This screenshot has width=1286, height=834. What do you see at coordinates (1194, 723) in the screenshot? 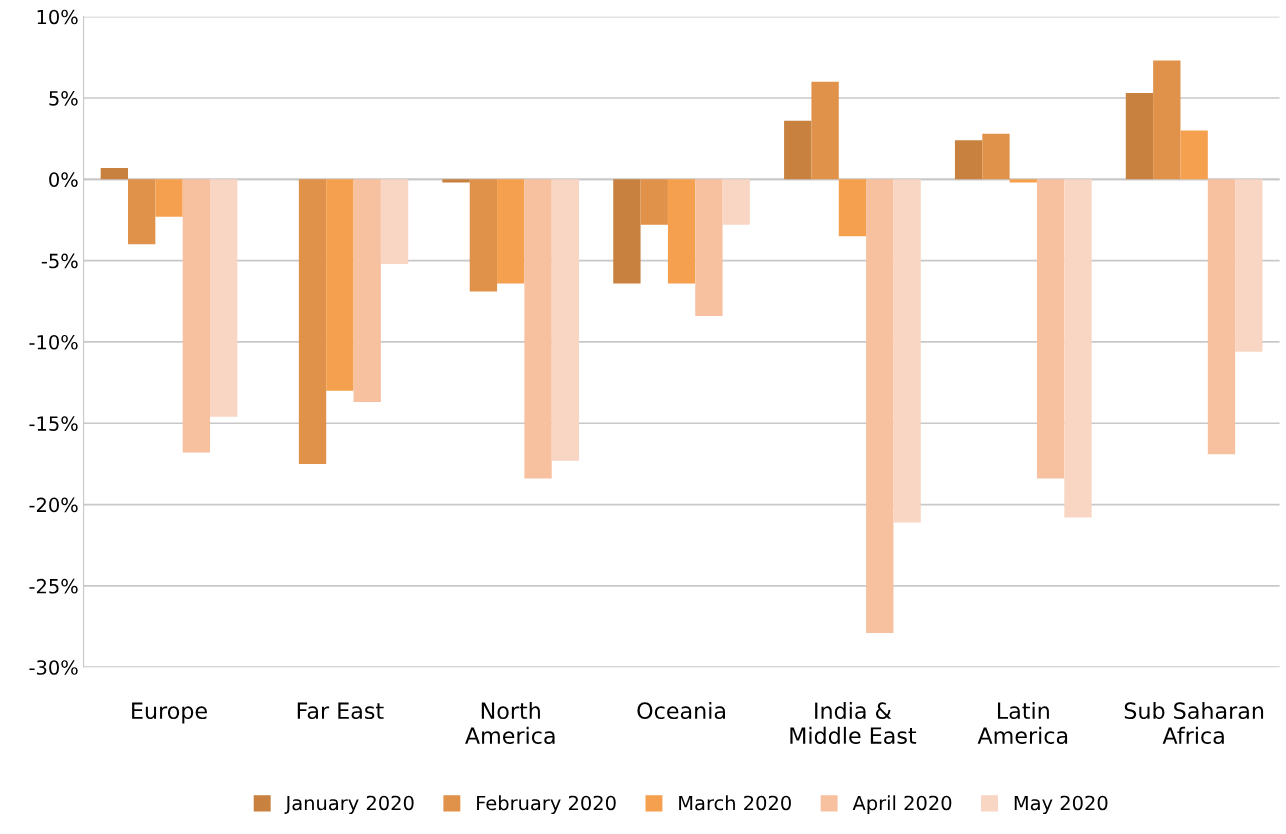
I see `x-tick-label: Sub Saharan Africa` at bounding box center [1194, 723].